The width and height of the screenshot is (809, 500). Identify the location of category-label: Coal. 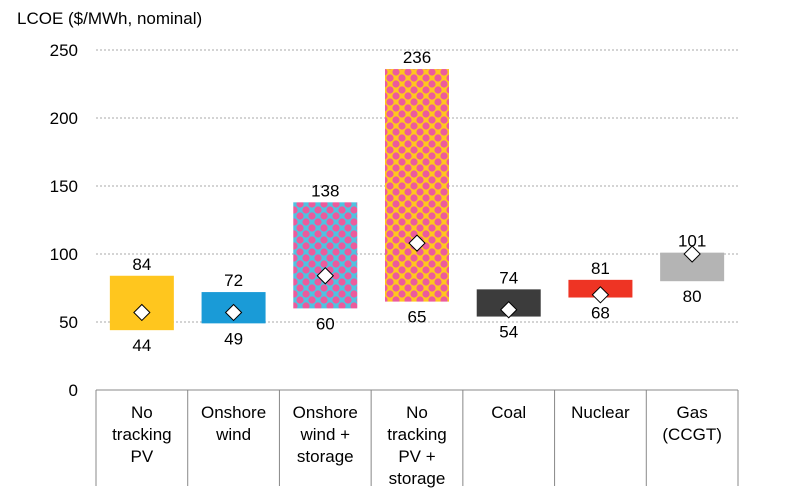
(508, 412).